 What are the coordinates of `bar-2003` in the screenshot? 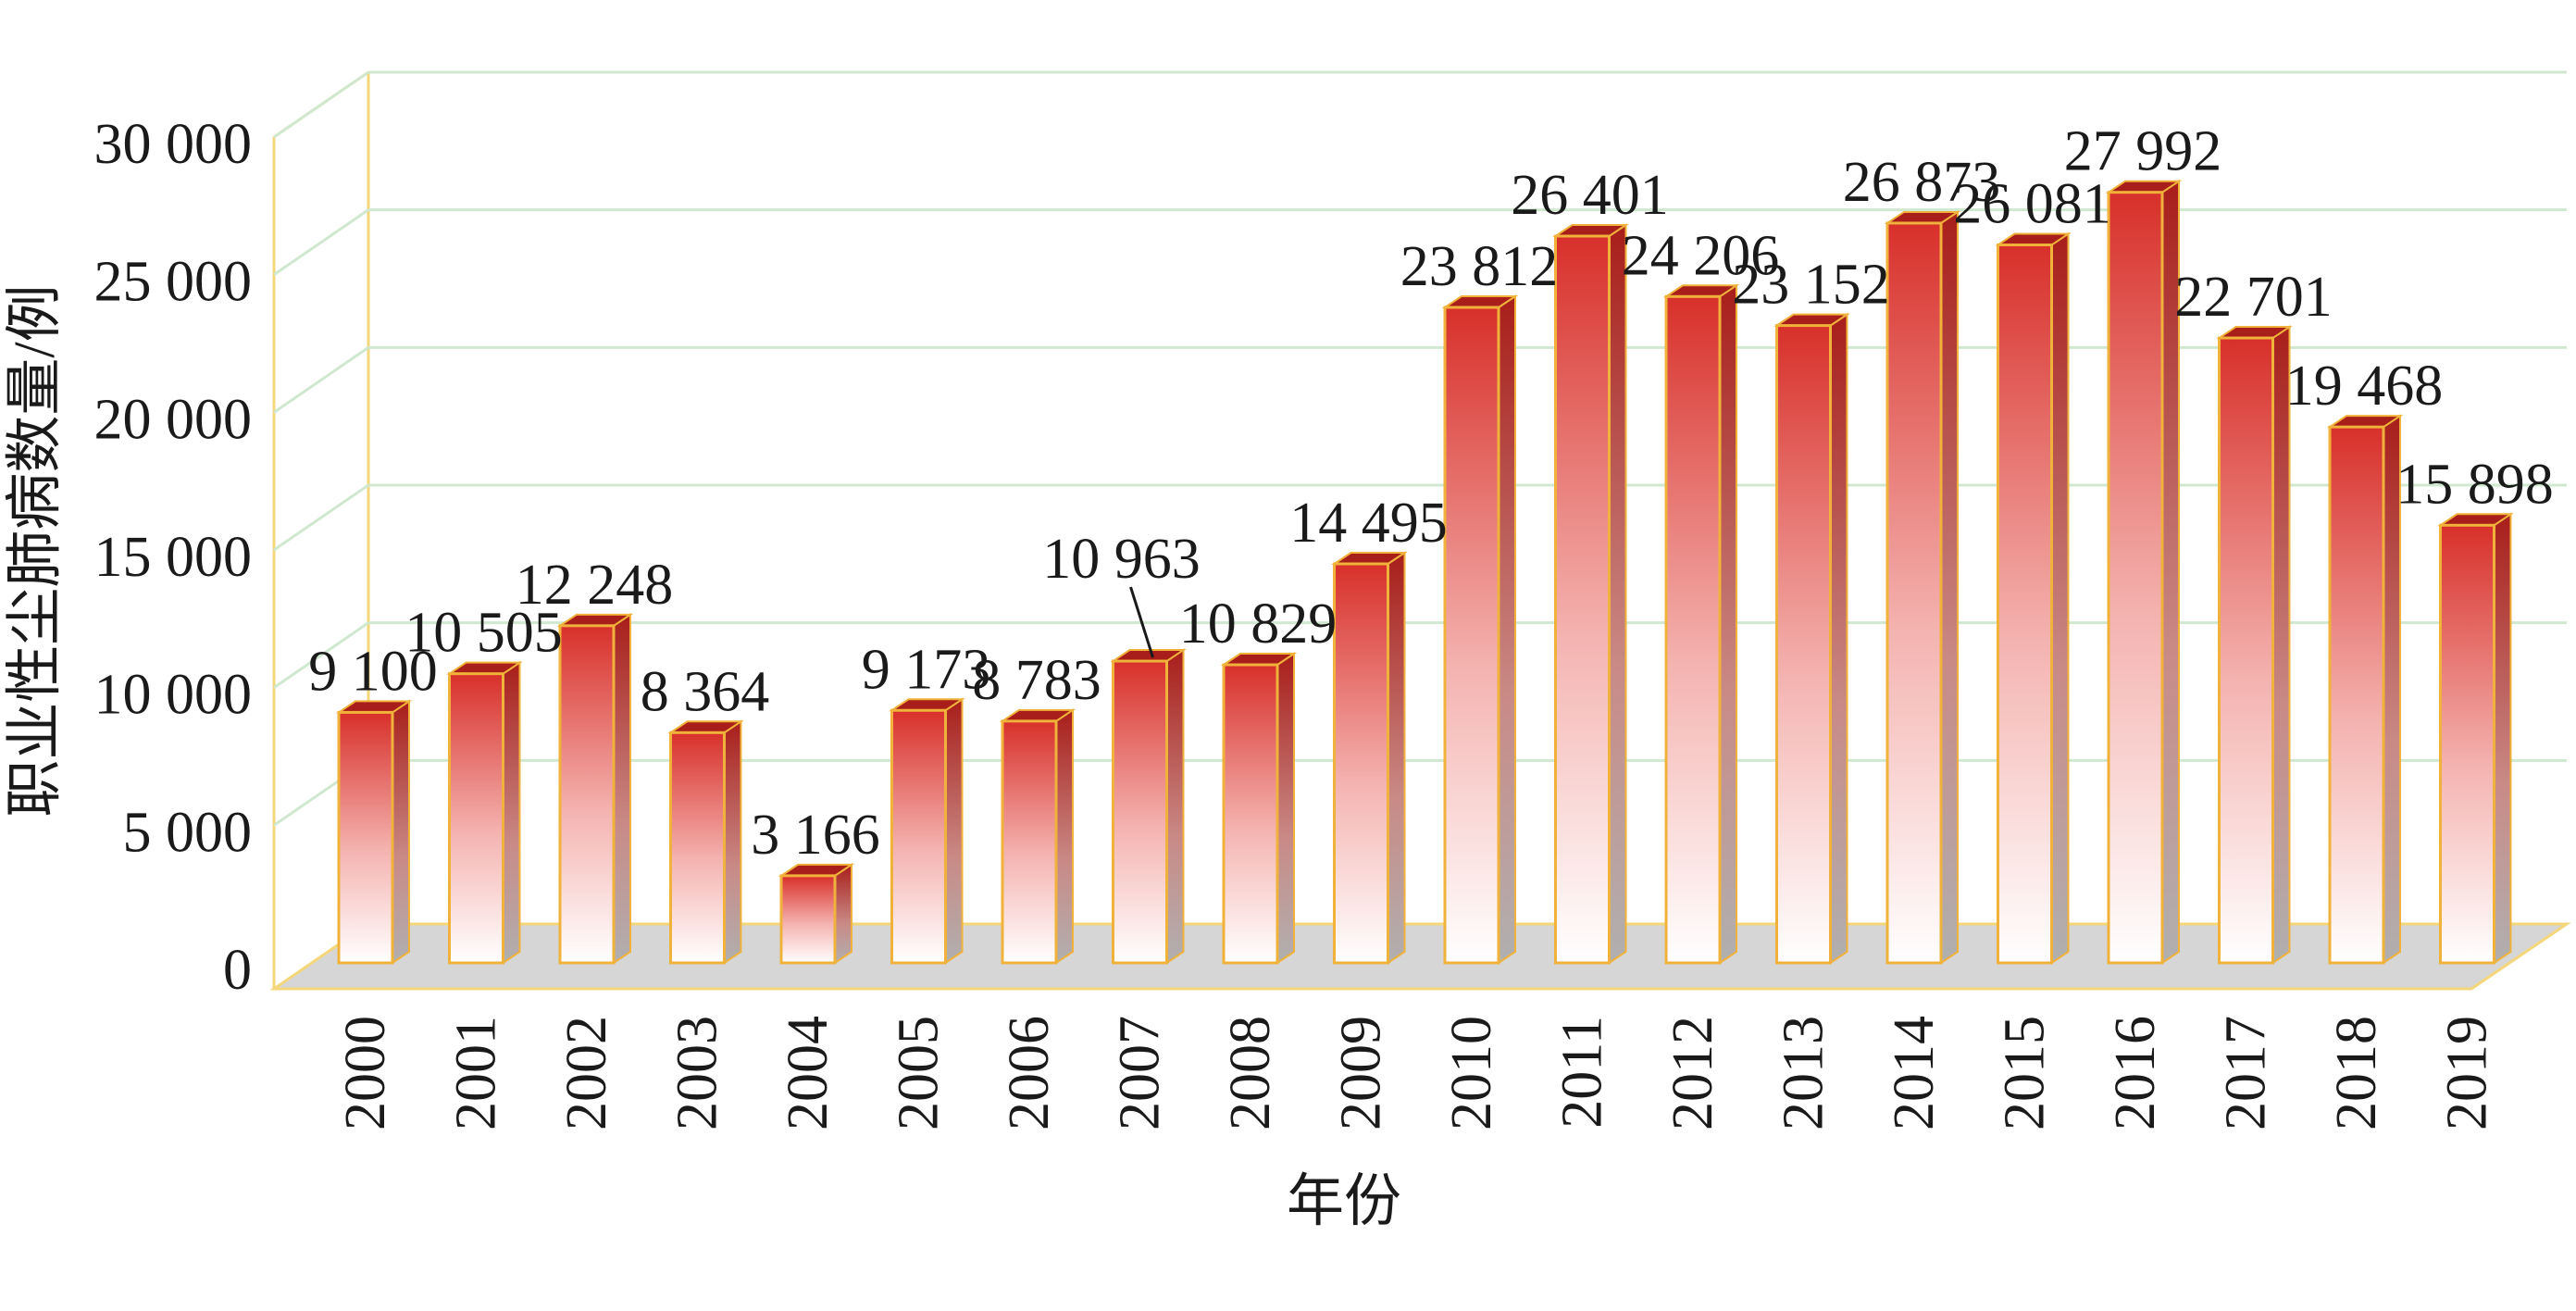 It's located at (705, 842).